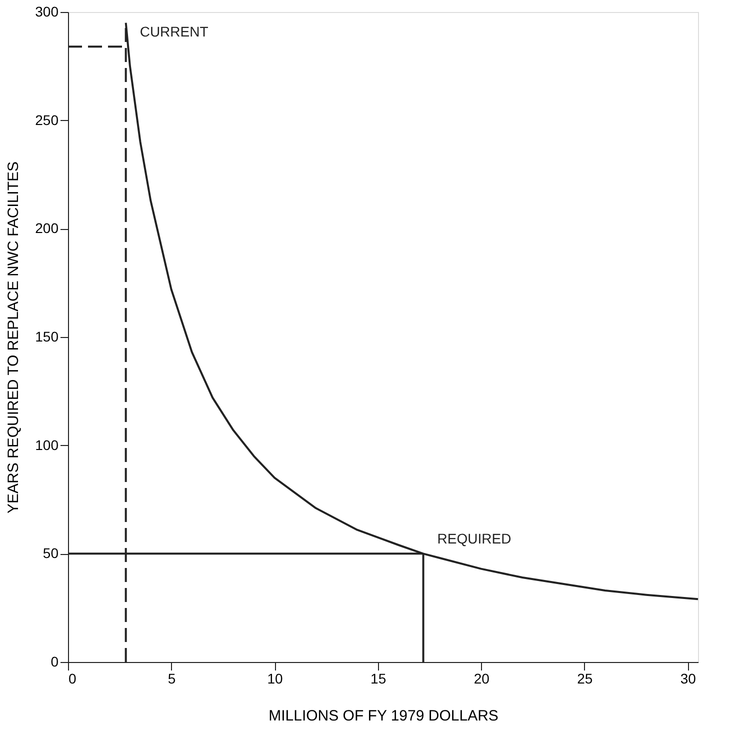 The height and width of the screenshot is (754, 749). What do you see at coordinates (275, 678) in the screenshot?
I see `x-tick-label: 10` at bounding box center [275, 678].